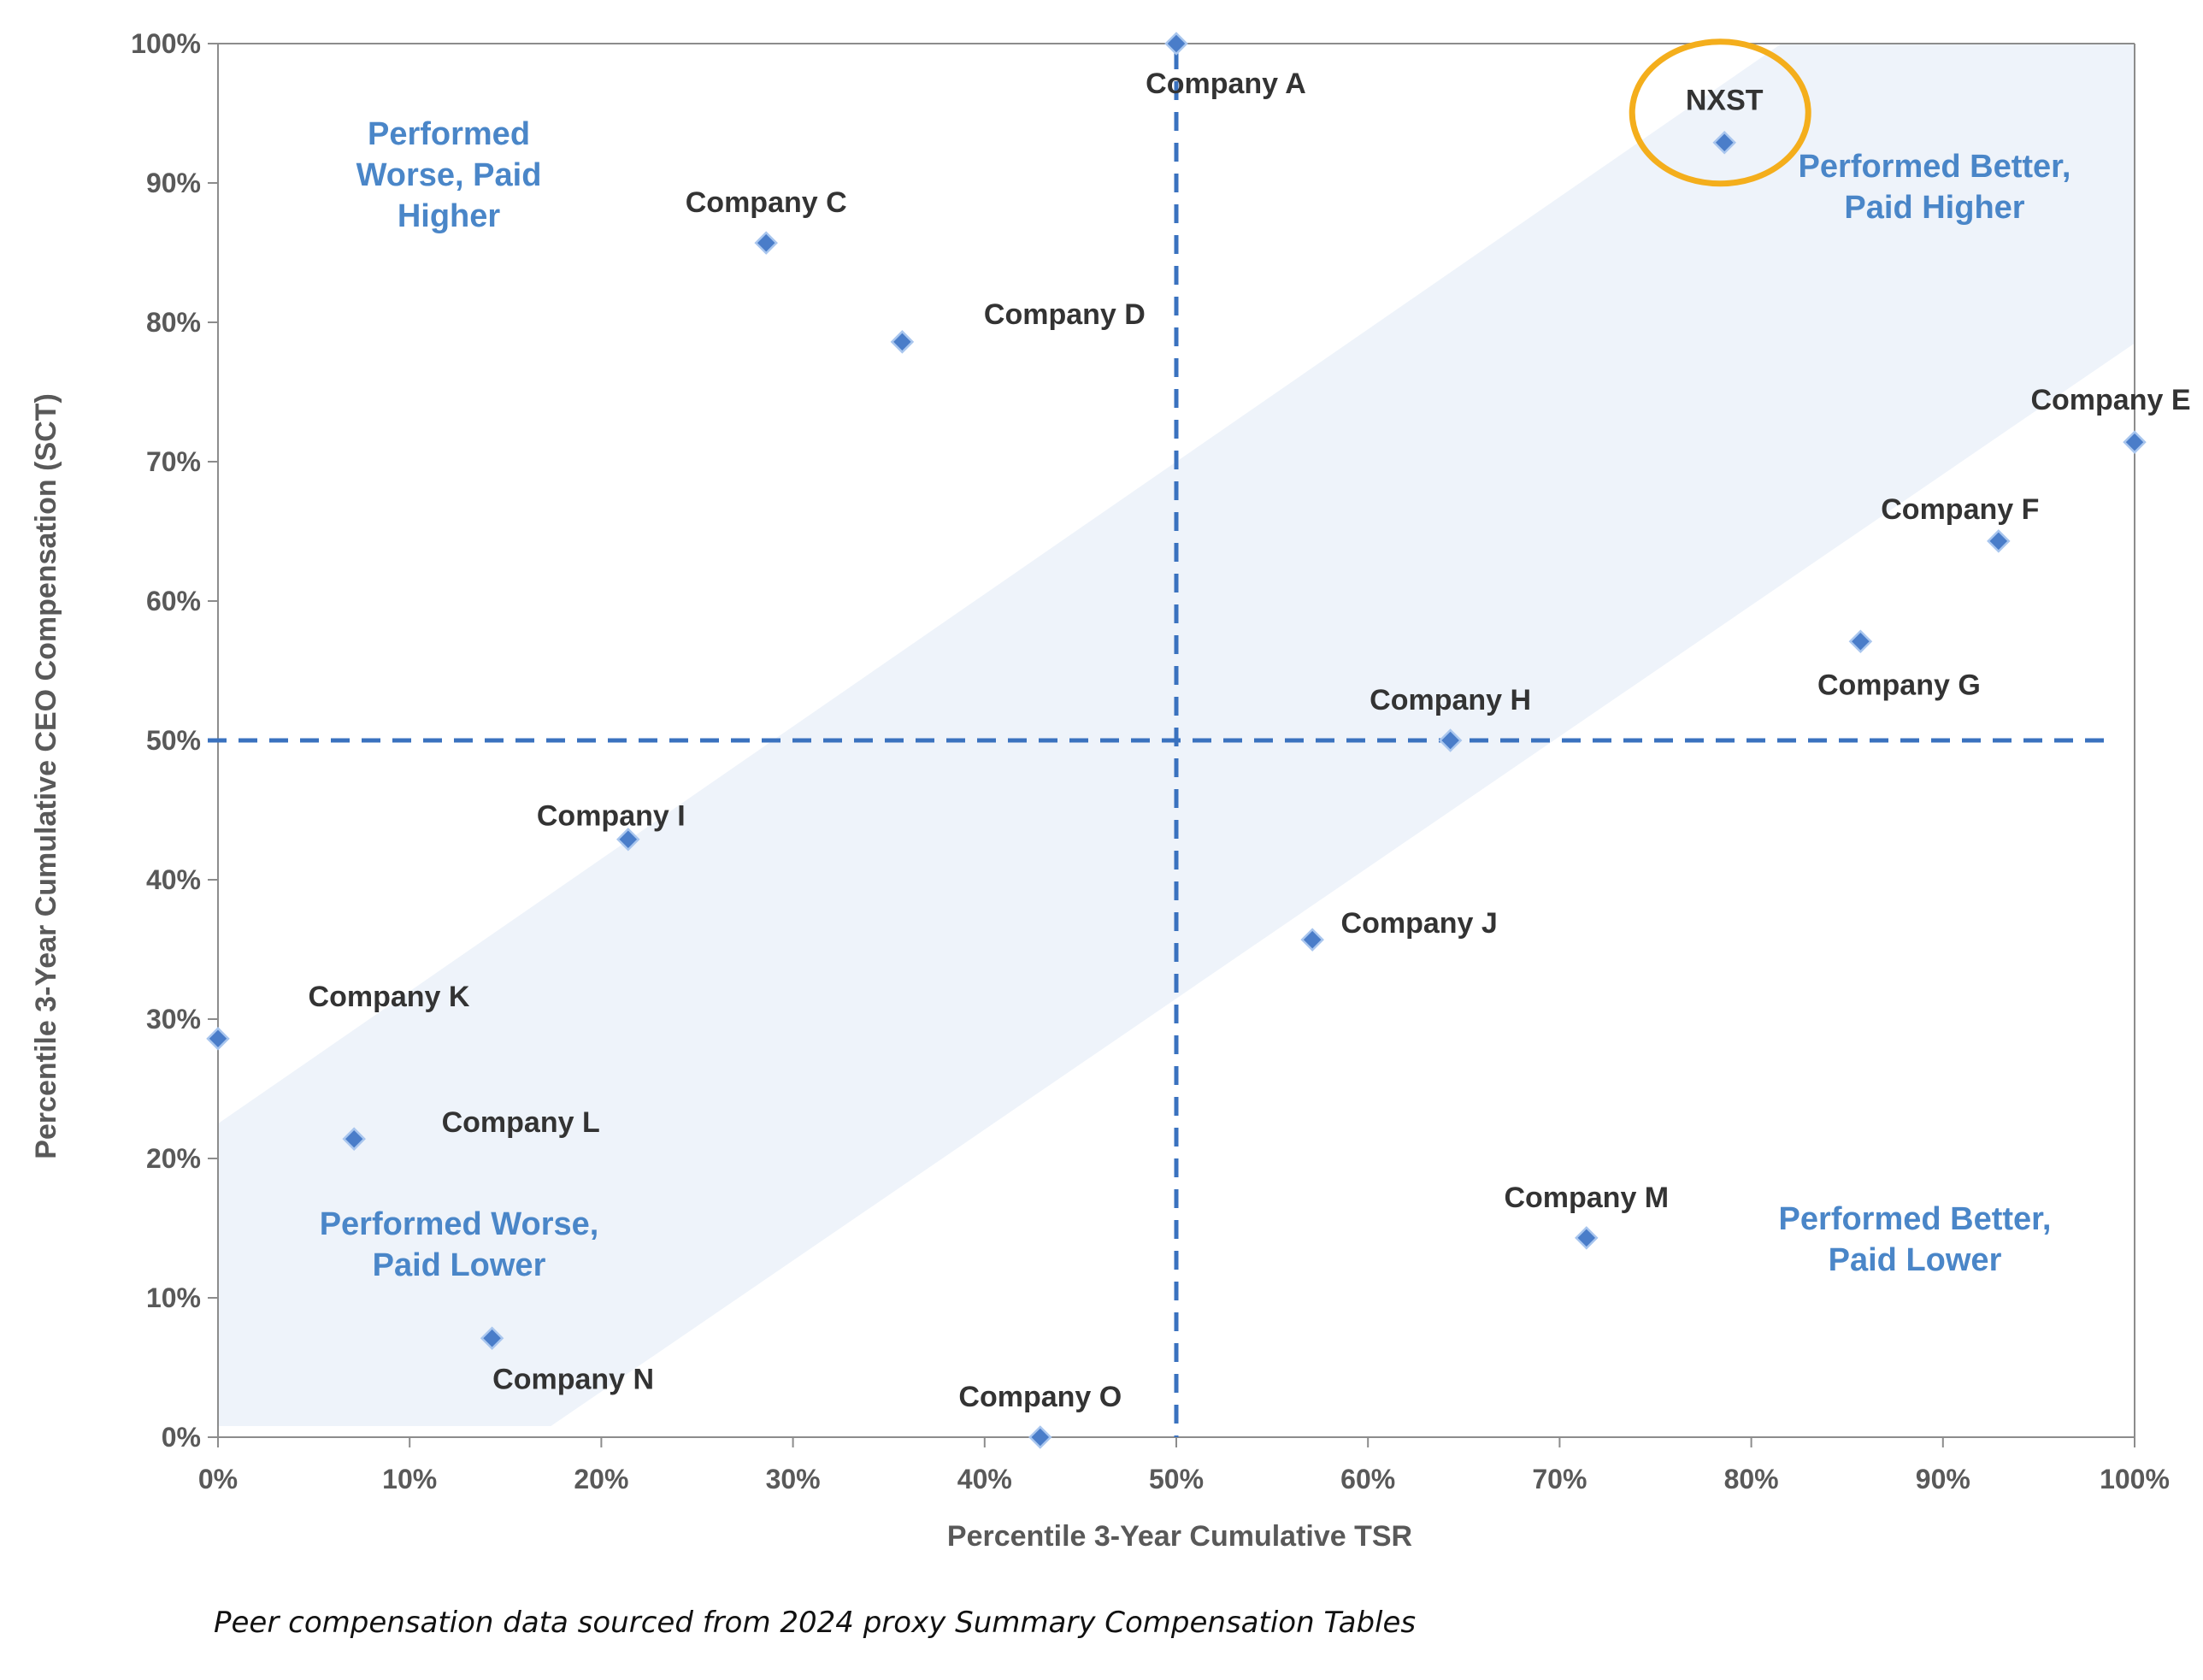  What do you see at coordinates (902, 342) in the screenshot?
I see `point-company-d` at bounding box center [902, 342].